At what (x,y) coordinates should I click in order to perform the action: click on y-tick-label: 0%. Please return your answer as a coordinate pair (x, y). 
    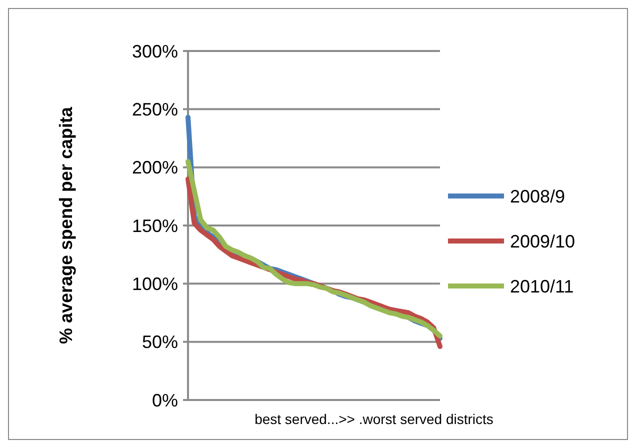
    Looking at the image, I should click on (165, 400).